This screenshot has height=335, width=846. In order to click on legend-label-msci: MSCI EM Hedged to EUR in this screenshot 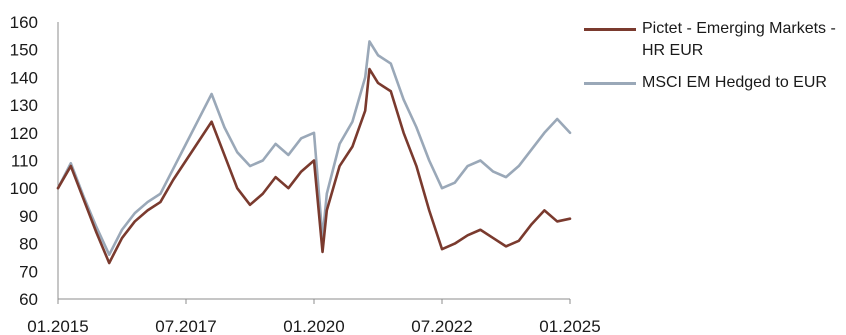, I will do `click(734, 82)`.